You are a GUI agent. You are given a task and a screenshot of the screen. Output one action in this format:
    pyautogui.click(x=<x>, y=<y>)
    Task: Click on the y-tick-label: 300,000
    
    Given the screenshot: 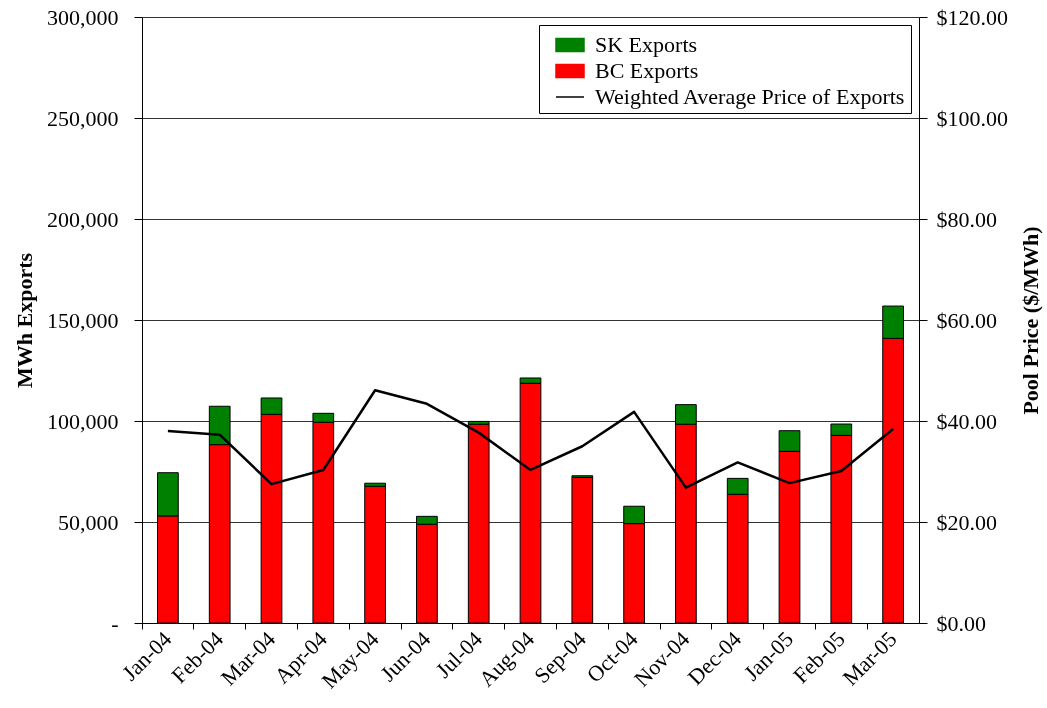 What is the action you would take?
    pyautogui.click(x=83, y=17)
    